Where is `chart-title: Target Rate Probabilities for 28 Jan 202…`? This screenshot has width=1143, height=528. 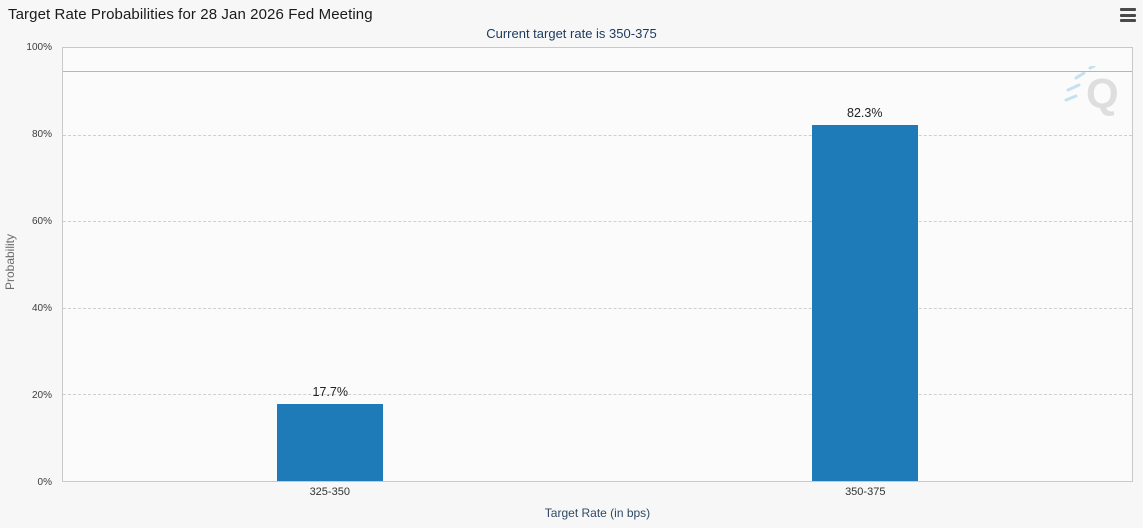
chart-title: Target Rate Probabilities for 28 Jan 202… is located at coordinates (190, 14).